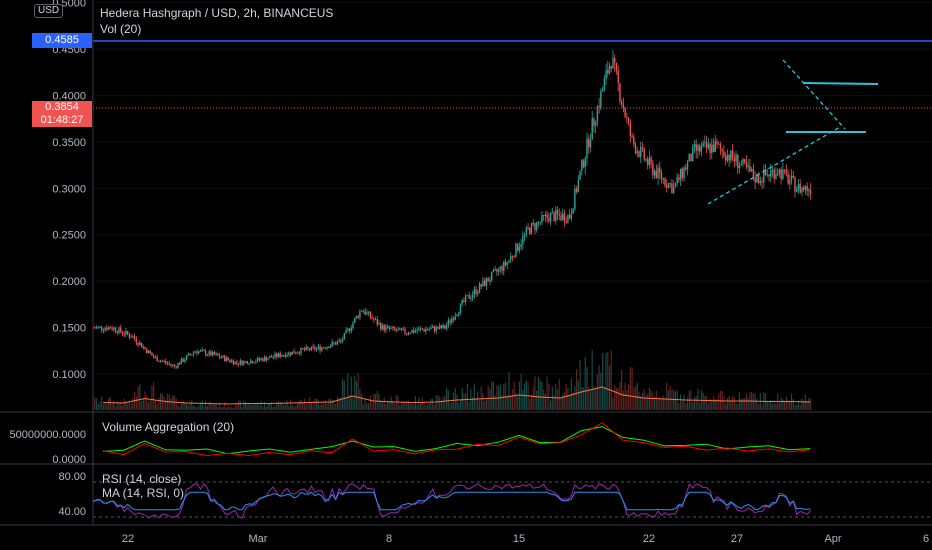 Image resolution: width=932 pixels, height=550 pixels. Describe the element at coordinates (69, 375) in the screenshot. I see `price-tick-label: 0.1000` at that location.